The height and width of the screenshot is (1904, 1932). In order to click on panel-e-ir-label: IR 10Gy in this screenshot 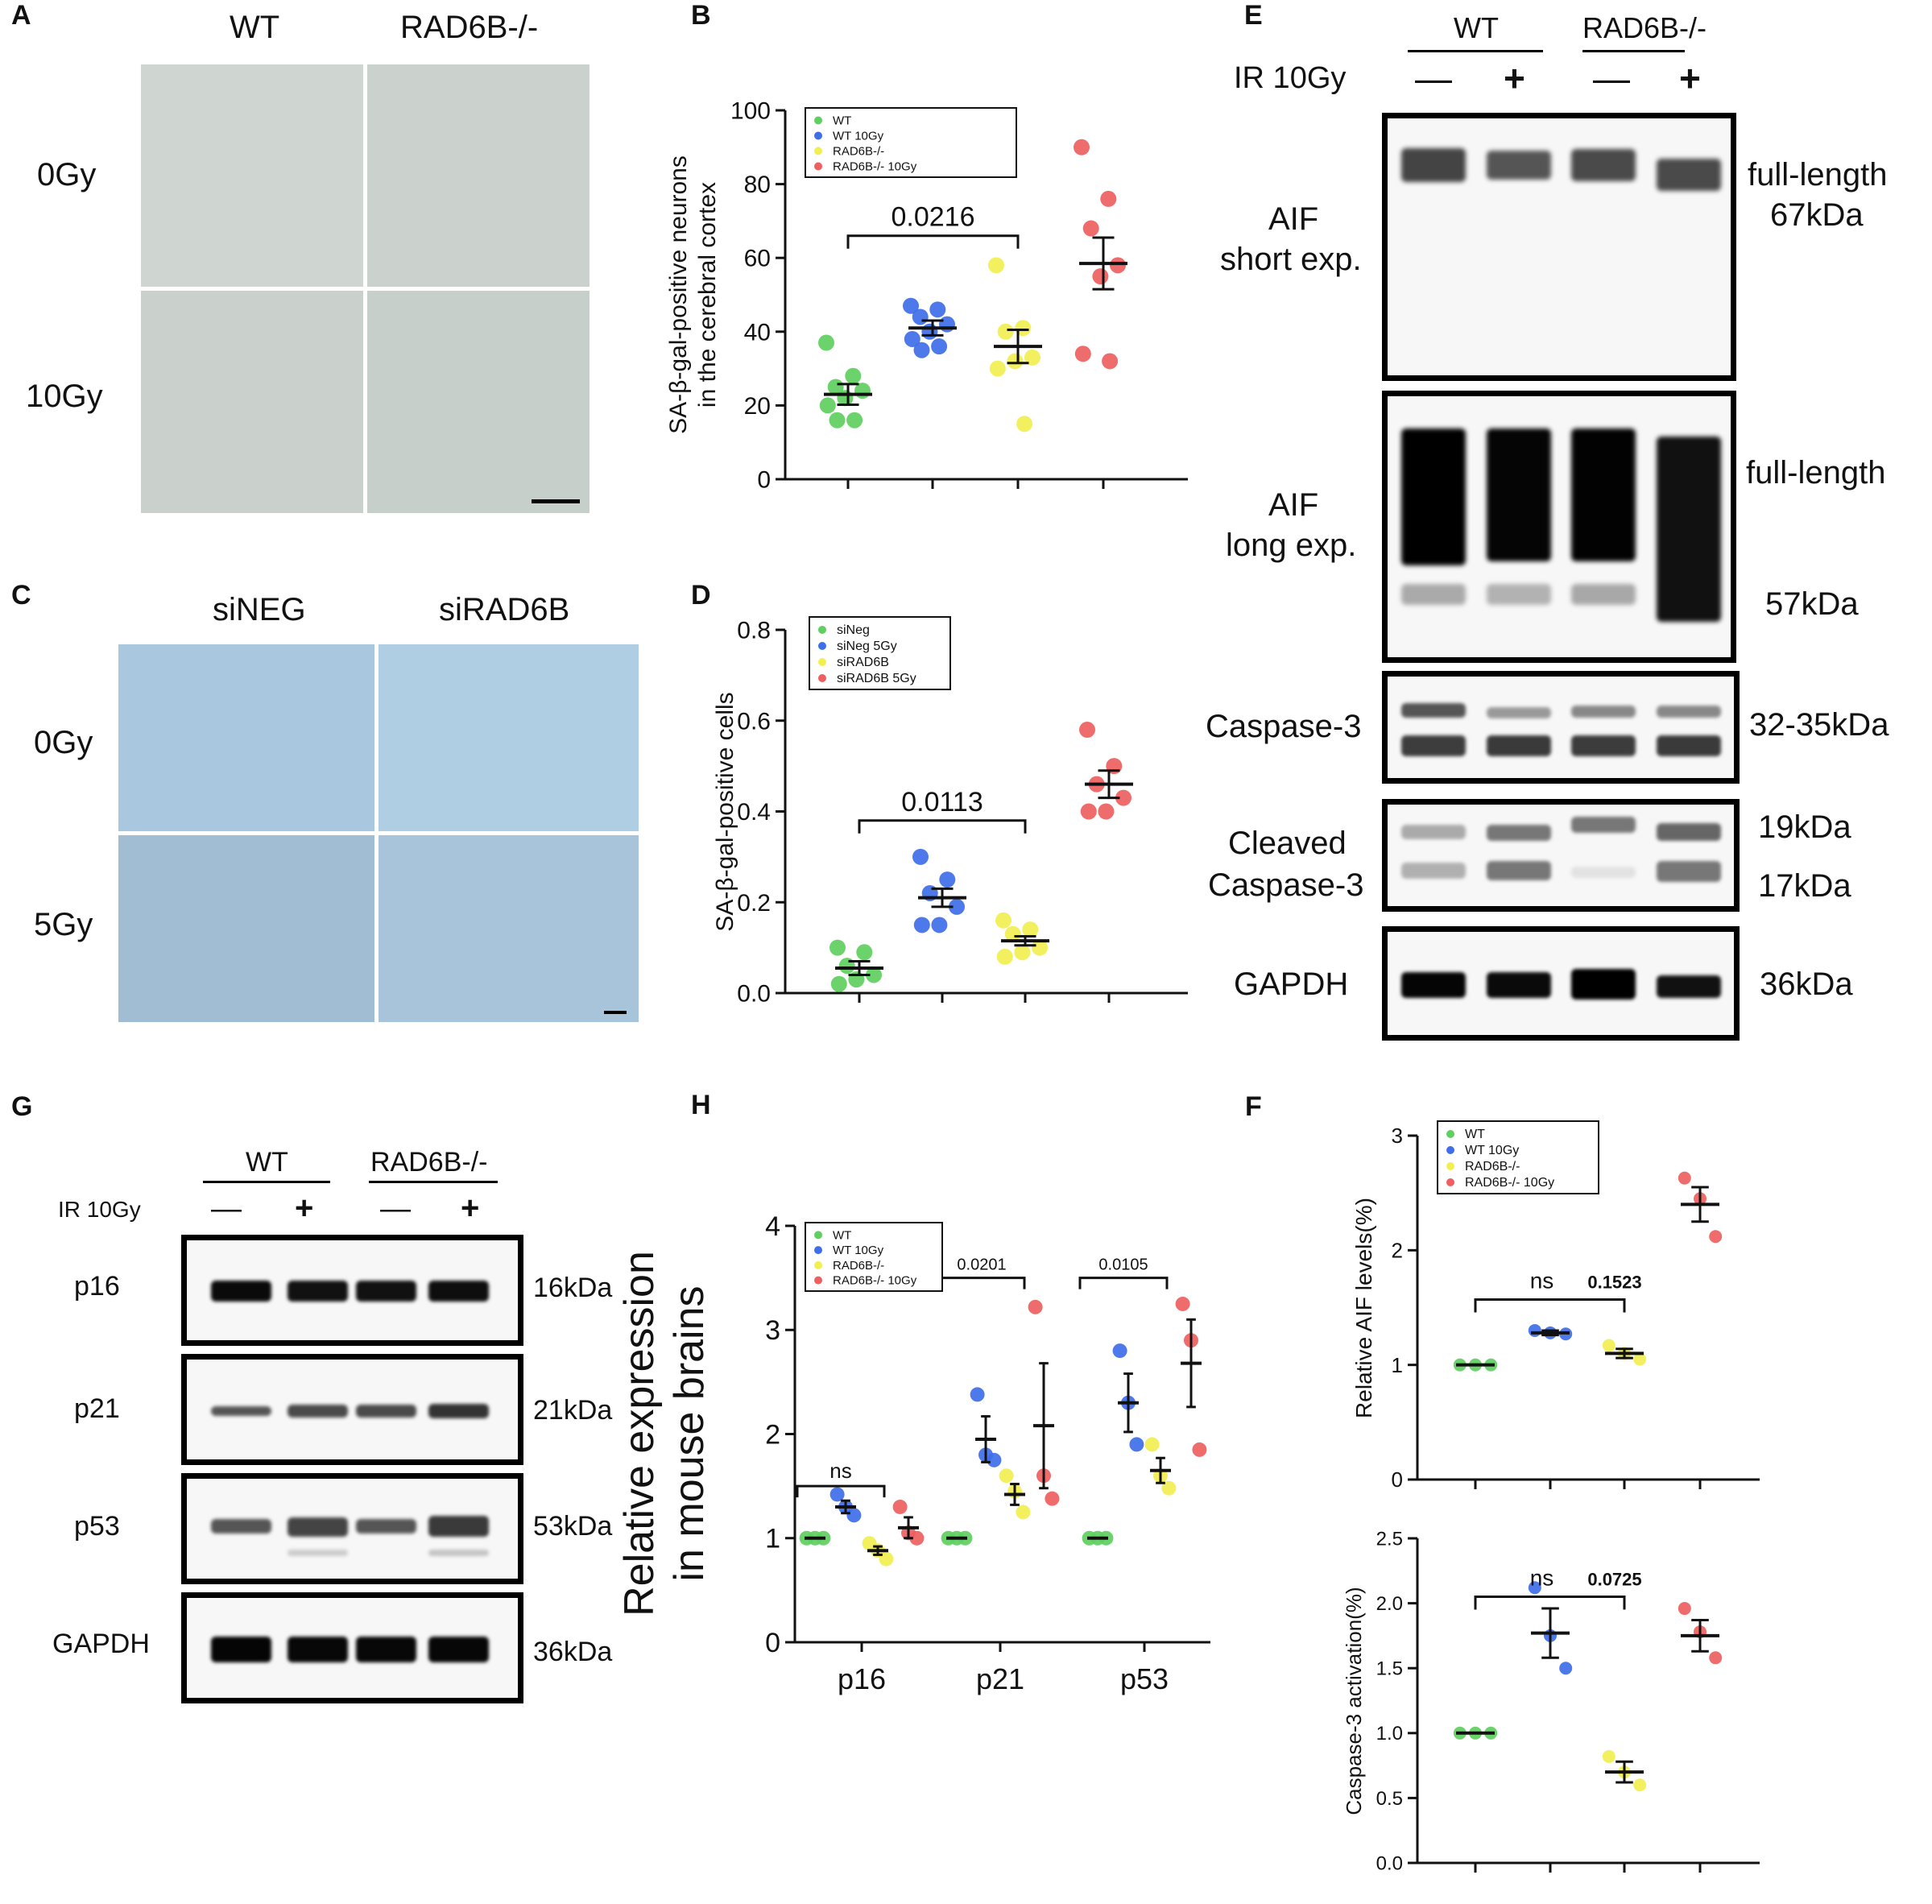, I will do `click(1291, 78)`.